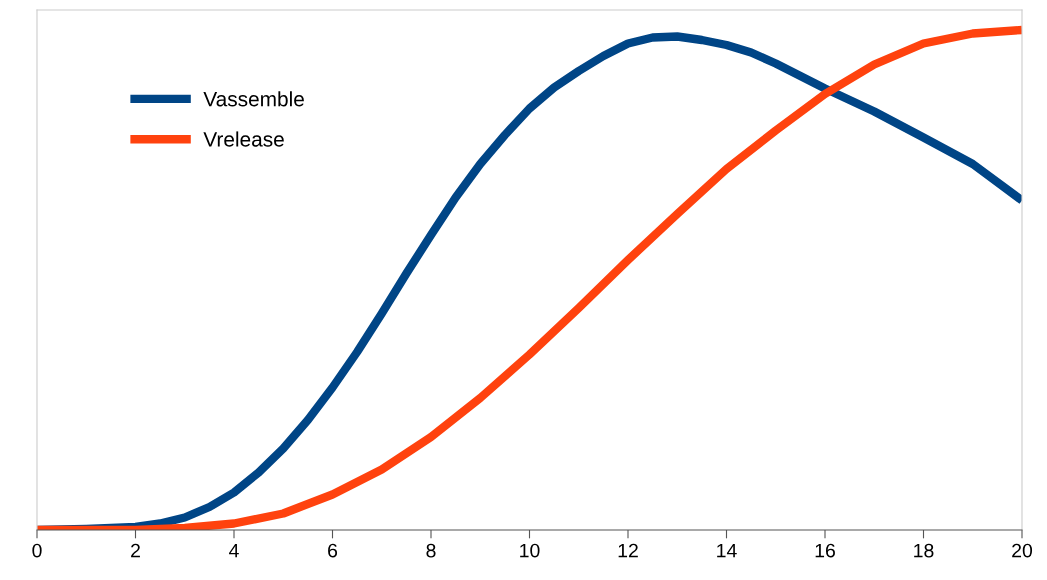 Image resolution: width=1047 pixels, height=580 pixels. What do you see at coordinates (628, 550) in the screenshot?
I see `x-tick-label: 12` at bounding box center [628, 550].